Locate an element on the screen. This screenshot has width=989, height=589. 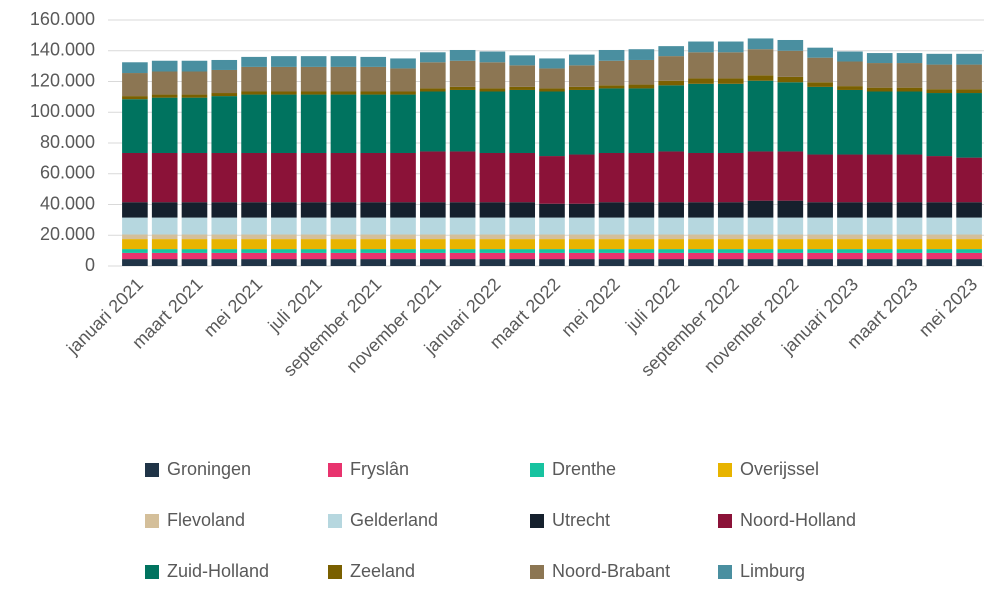
legend-label: Groningen is located at coordinates (209, 469).